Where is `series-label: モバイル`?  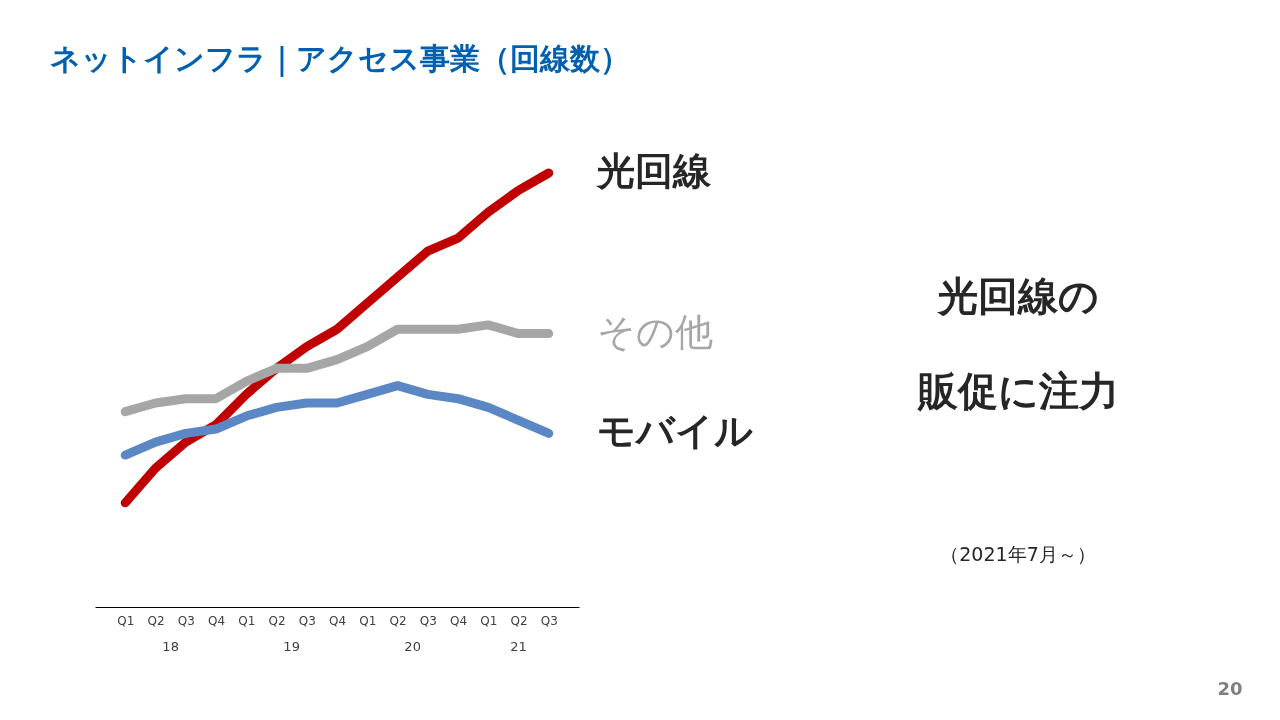
series-label: モバイル is located at coordinates (674, 431).